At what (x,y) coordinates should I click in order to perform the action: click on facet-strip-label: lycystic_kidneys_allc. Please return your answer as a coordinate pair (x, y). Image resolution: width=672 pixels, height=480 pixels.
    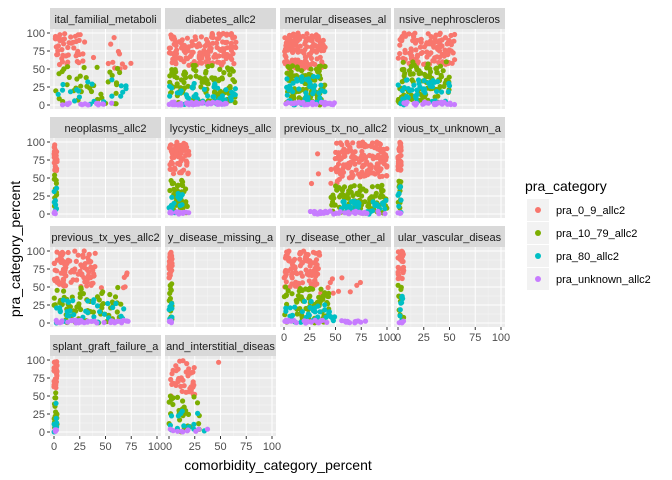
    Looking at the image, I should click on (221, 129).